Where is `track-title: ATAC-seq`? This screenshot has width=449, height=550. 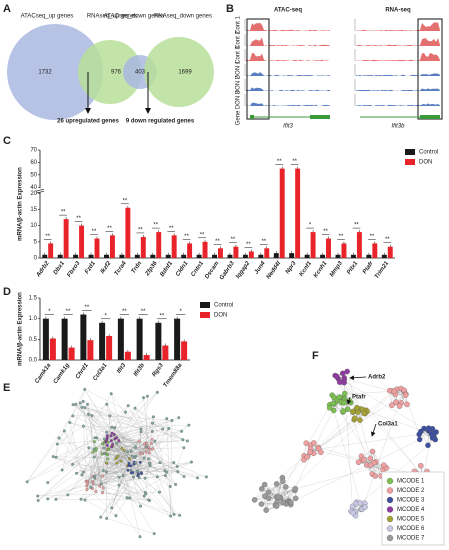
track-title: ATAC-seq is located at coordinates (288, 11).